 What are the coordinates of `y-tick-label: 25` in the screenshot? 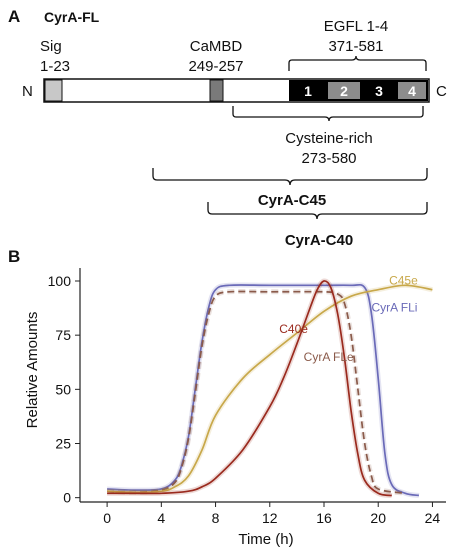 It's located at (63, 444).